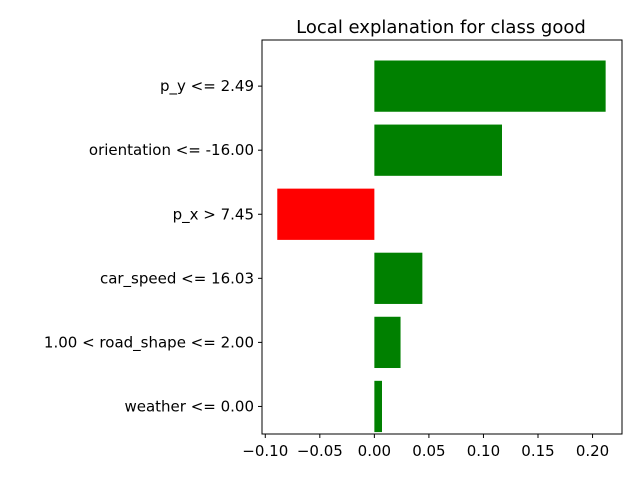 The image size is (640, 480). Describe the element at coordinates (592, 451) in the screenshot. I see `x-tick-label: 0.20` at that location.